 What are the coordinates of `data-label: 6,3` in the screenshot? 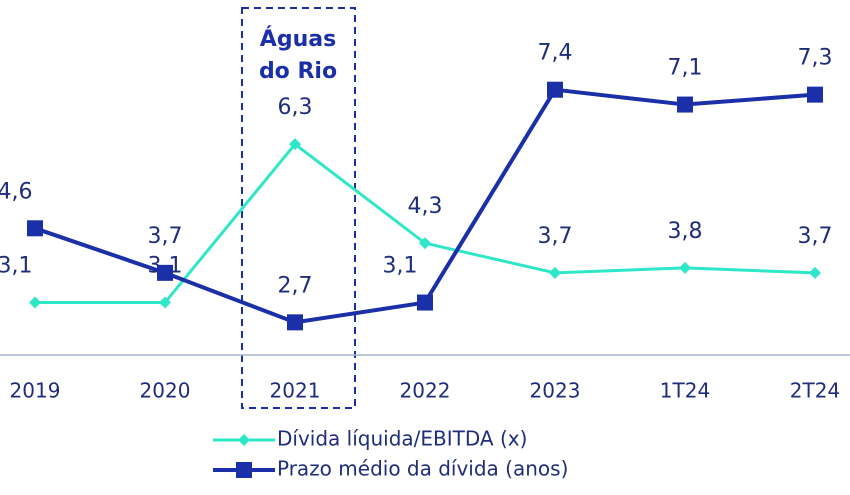 It's located at (295, 107).